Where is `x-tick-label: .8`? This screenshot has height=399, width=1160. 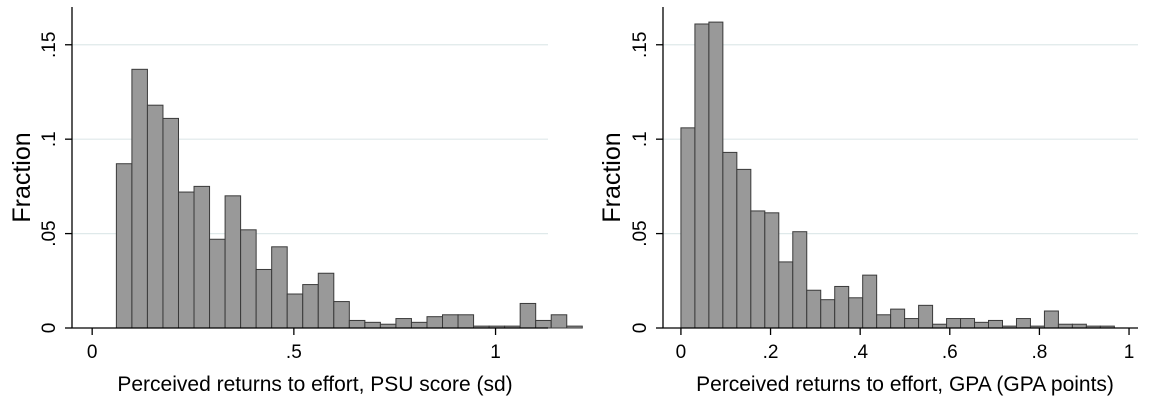
x-tick-label: .8 is located at coordinates (1039, 352).